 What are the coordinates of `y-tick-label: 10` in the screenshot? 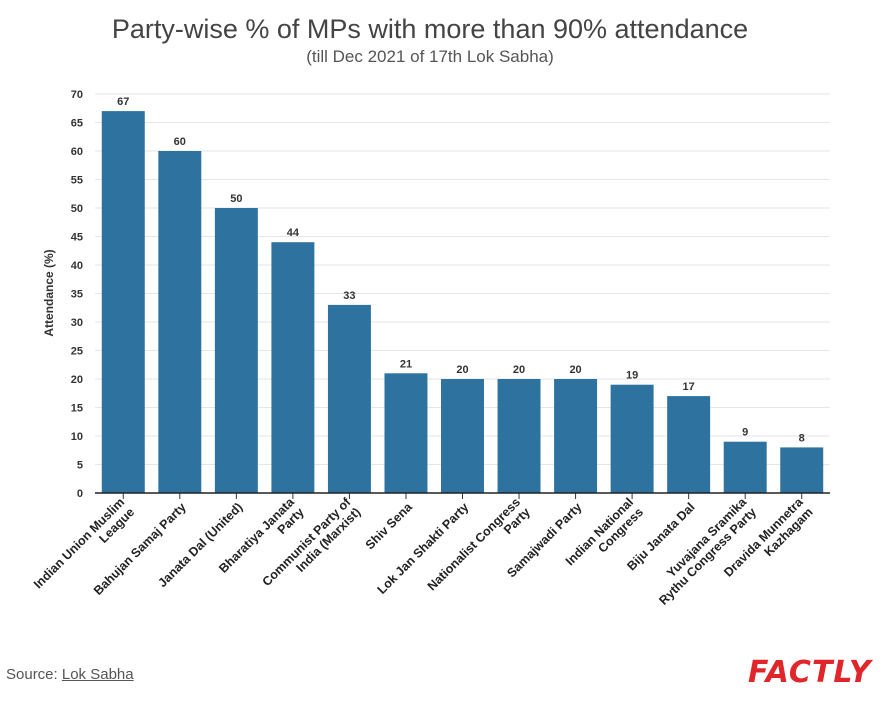 It's located at (77, 437).